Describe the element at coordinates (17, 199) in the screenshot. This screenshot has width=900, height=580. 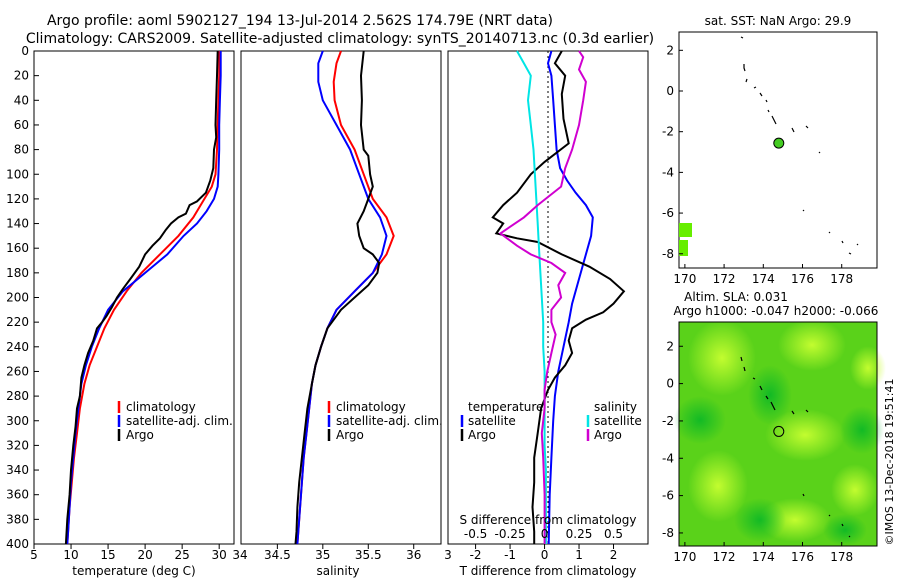
I see `depth-tick-label: 120` at that location.